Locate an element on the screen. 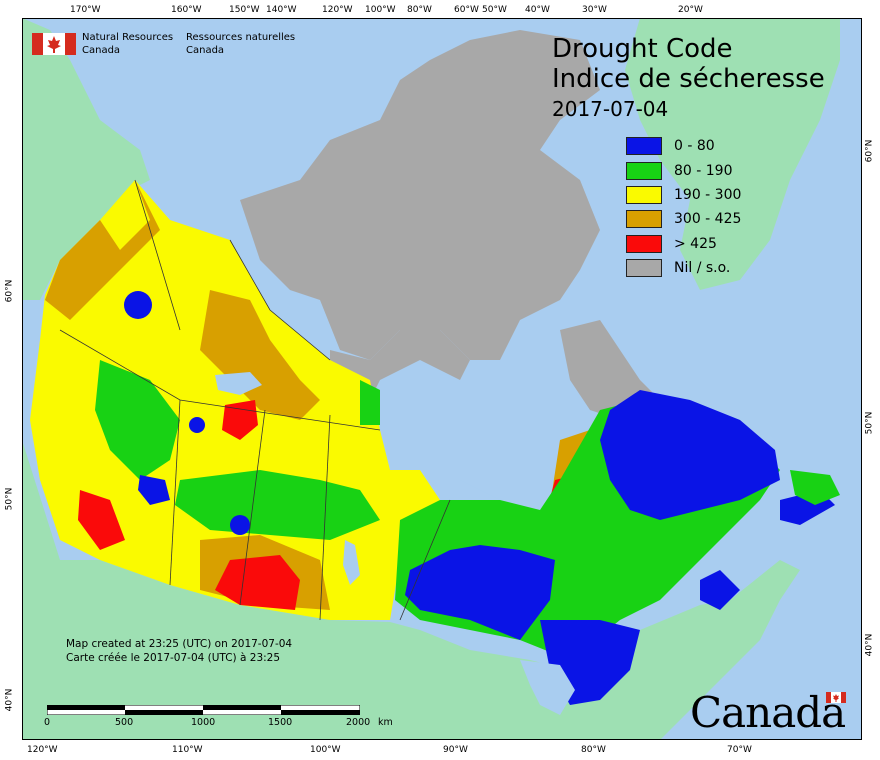 Image resolution: width=880 pixels, height=760 pixels. eastern-blue is located at coordinates (480, 592).